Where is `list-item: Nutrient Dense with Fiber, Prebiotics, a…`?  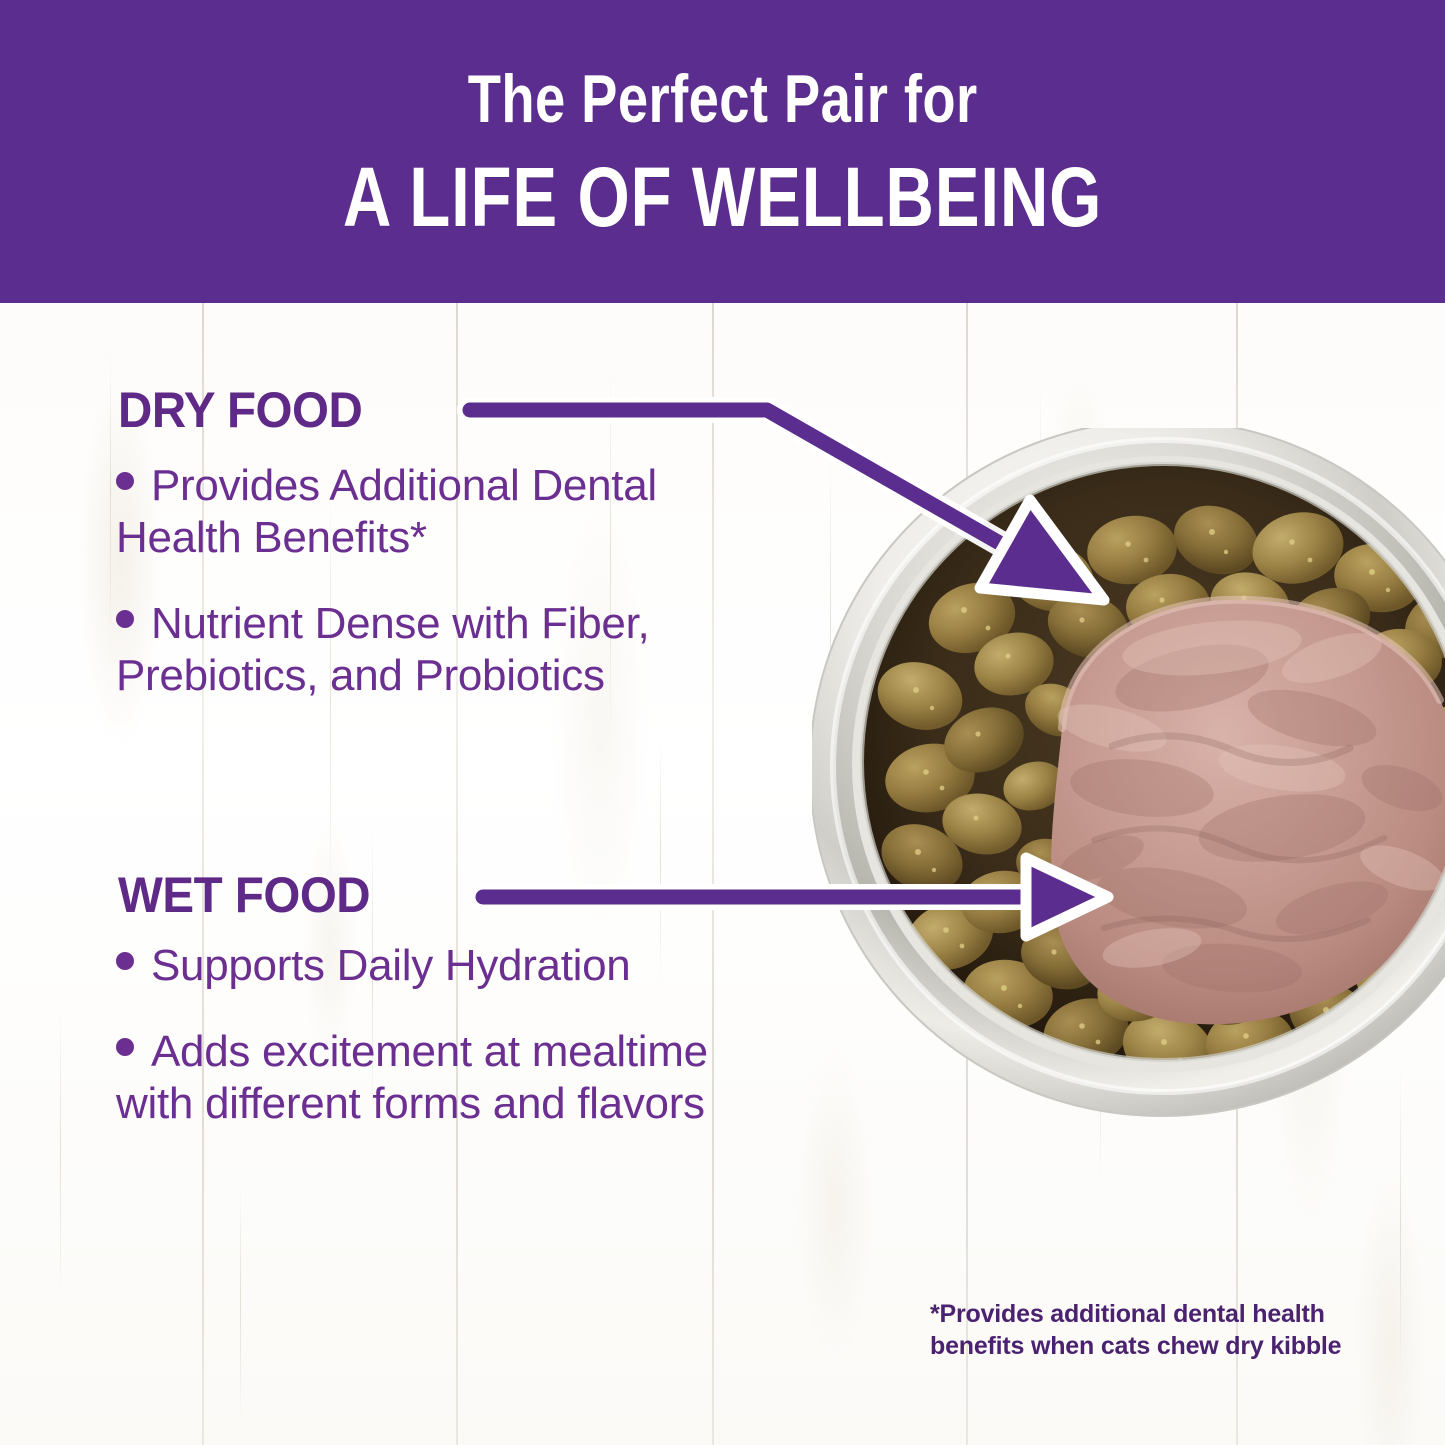 list-item: Nutrient Dense with Fiber, Prebiotics, a… is located at coordinates (446, 650).